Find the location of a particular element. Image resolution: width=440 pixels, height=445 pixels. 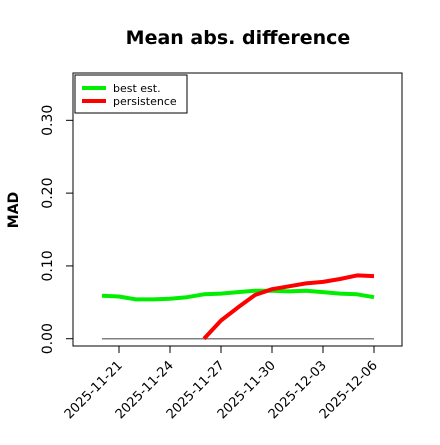

series-layer is located at coordinates (238, 307).